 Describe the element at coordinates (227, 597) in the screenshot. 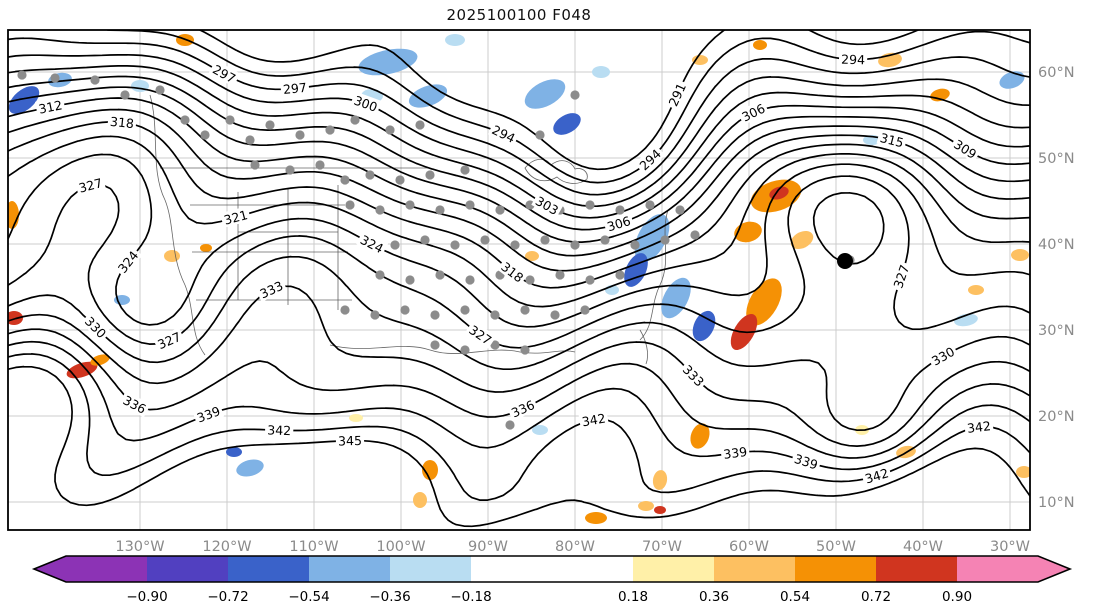

I see `colorbar-tick-label: −0.72` at that location.